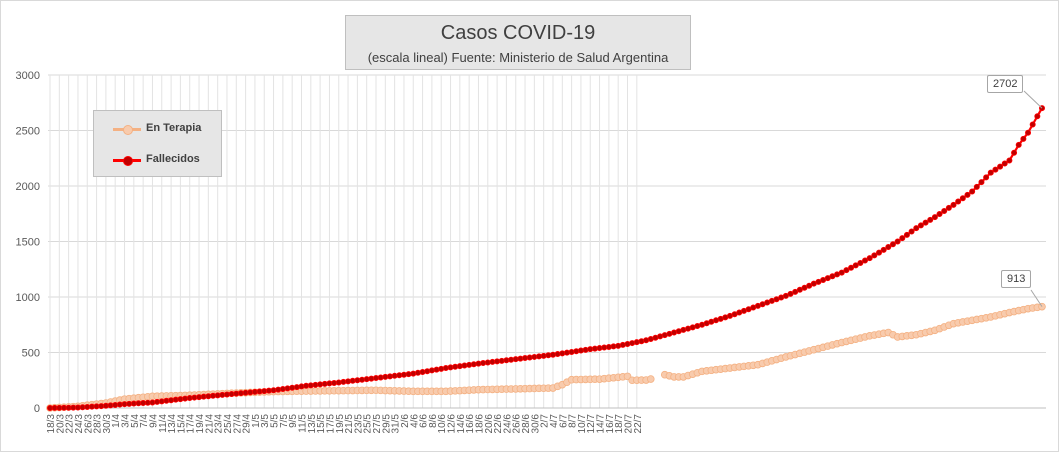  What do you see at coordinates (37, 409) in the screenshot?
I see `y-tick-label: 0` at bounding box center [37, 409].